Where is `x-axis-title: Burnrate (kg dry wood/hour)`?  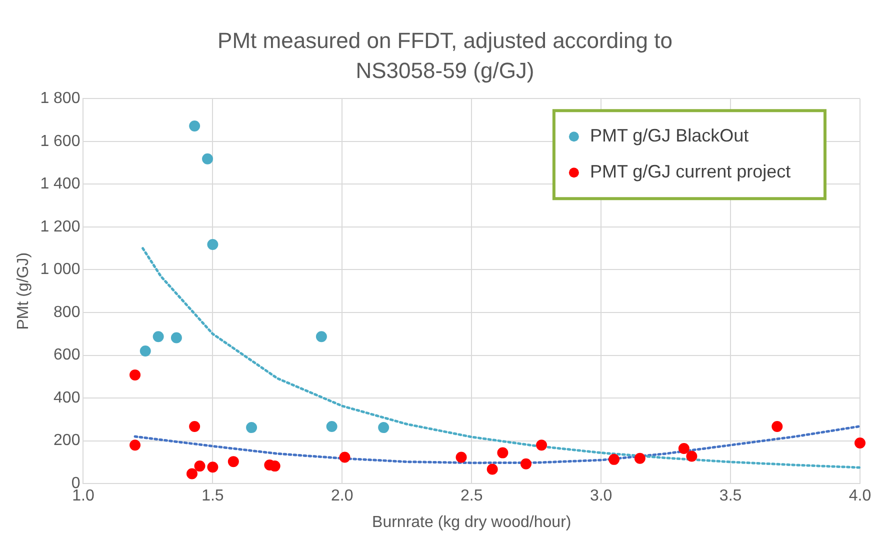
x-axis-title: Burnrate (kg dry wood/hour) is located at coordinates (472, 522).